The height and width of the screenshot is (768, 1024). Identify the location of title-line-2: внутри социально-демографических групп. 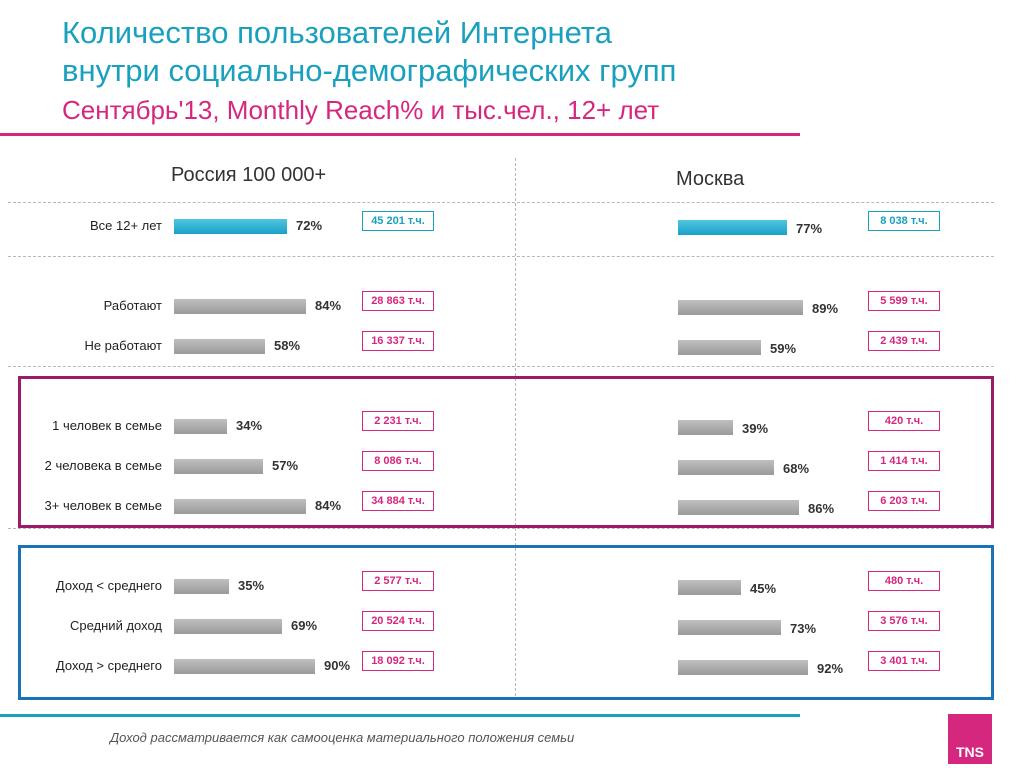
(369, 70).